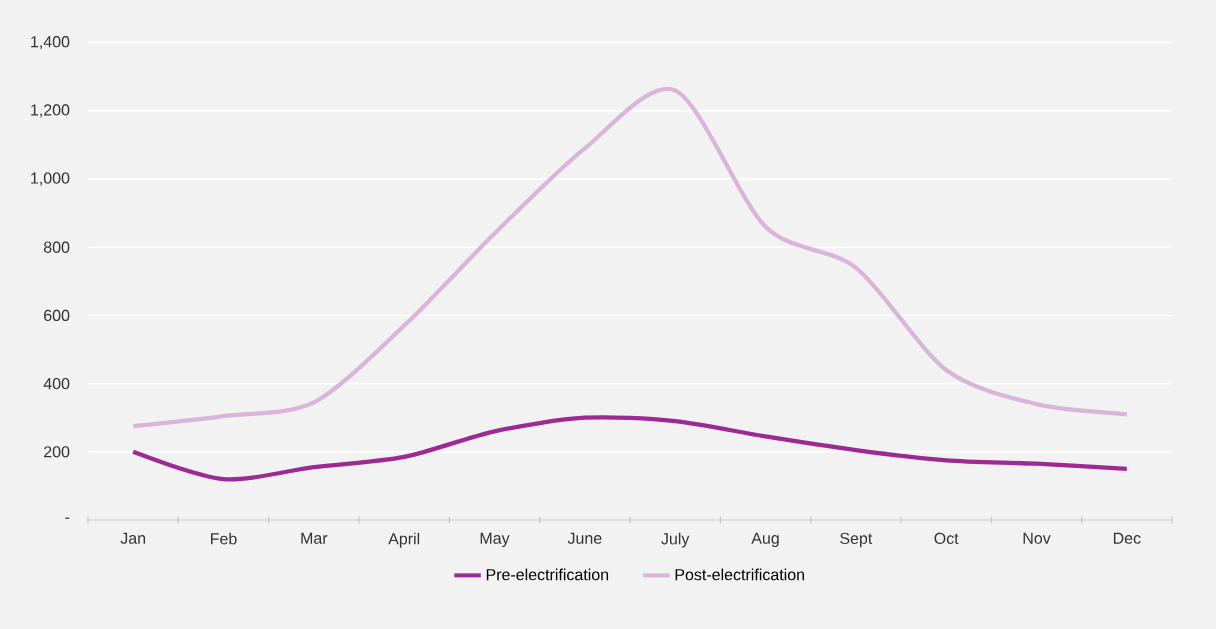 This screenshot has height=629, width=1216. What do you see at coordinates (133, 538) in the screenshot?
I see `x-tick-label: Jan` at bounding box center [133, 538].